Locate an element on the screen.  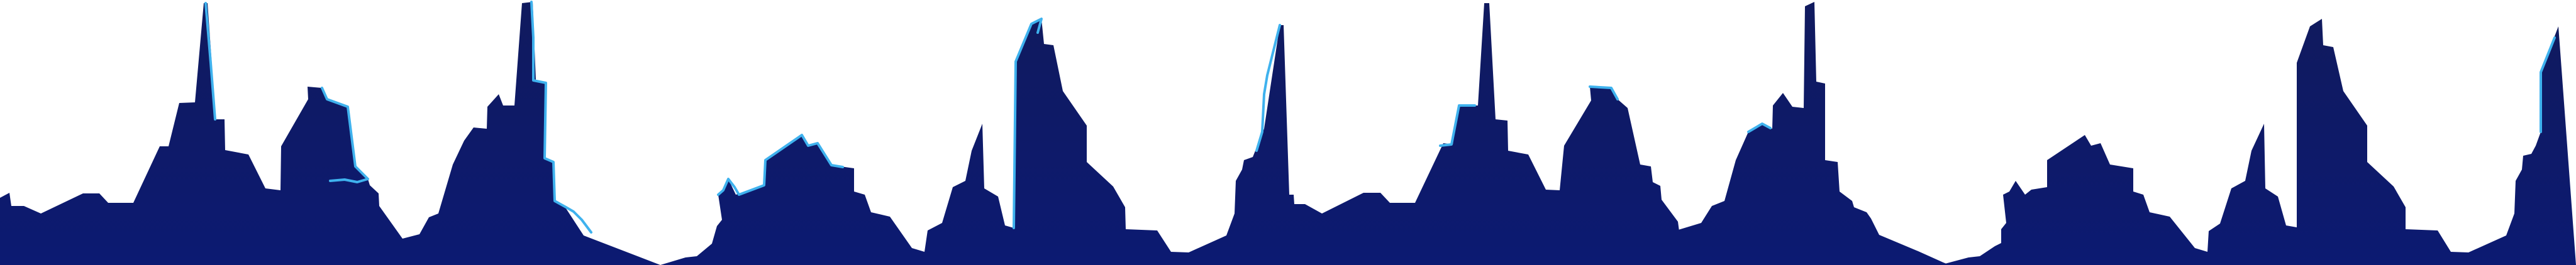
highlight-dome-cluster is located at coordinates (780, 165).